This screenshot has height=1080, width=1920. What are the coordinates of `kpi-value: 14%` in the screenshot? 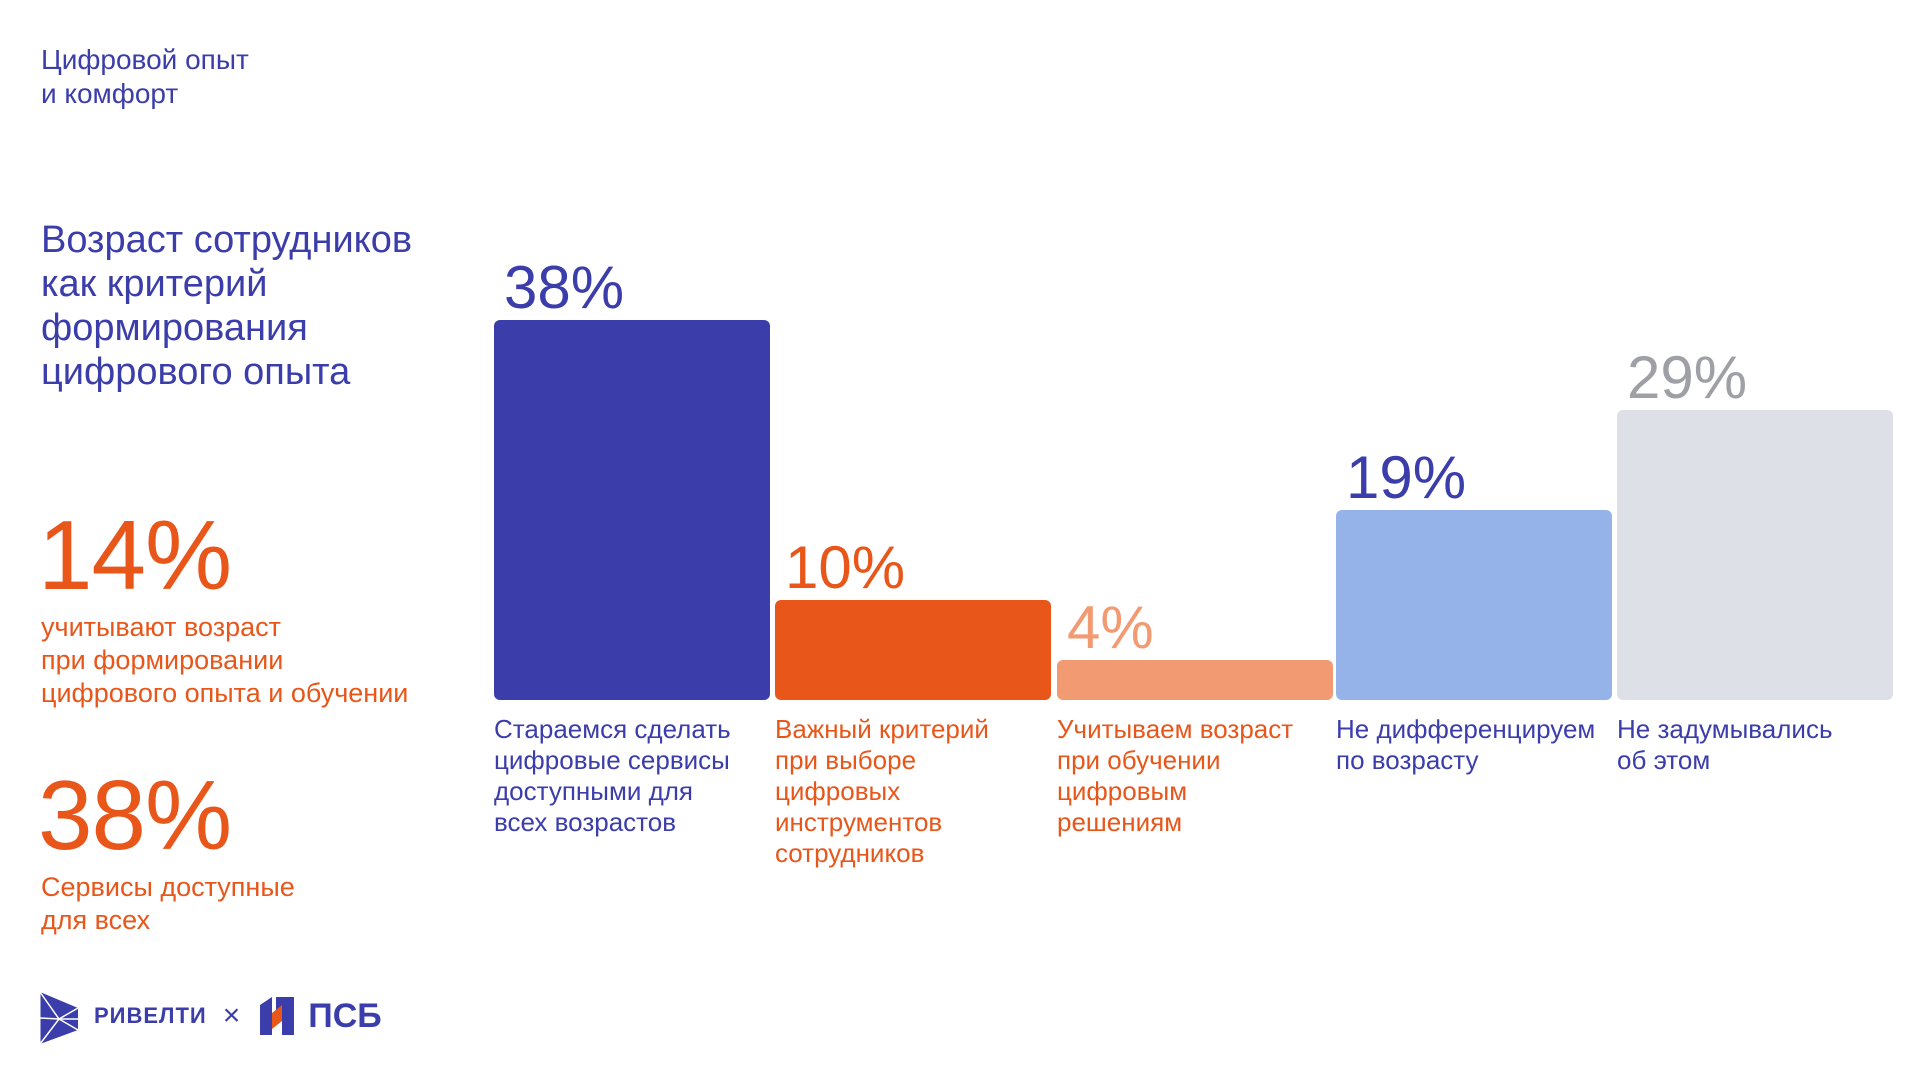 It's located at (135, 555).